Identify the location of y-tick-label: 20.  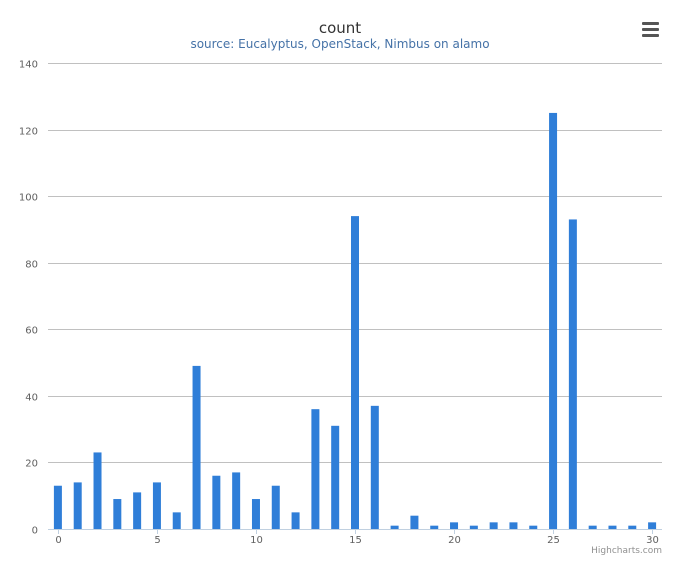
(31, 464).